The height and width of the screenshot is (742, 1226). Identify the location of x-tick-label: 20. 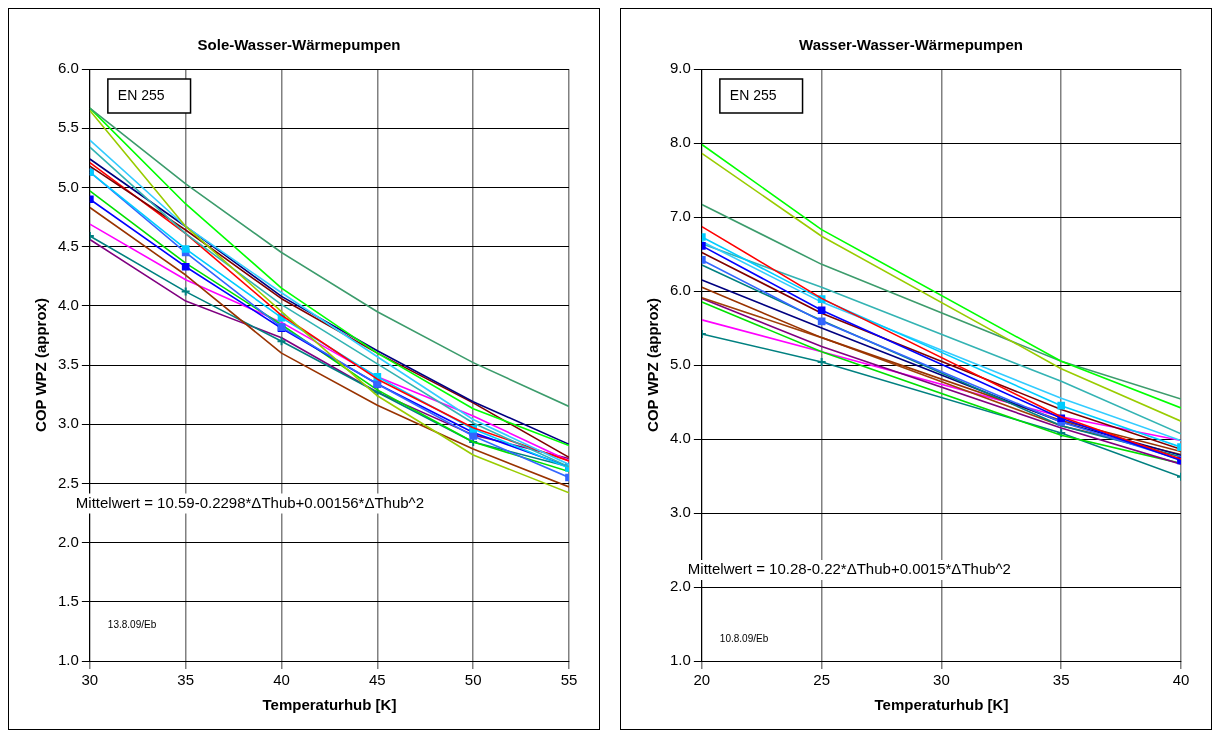
(702, 680).